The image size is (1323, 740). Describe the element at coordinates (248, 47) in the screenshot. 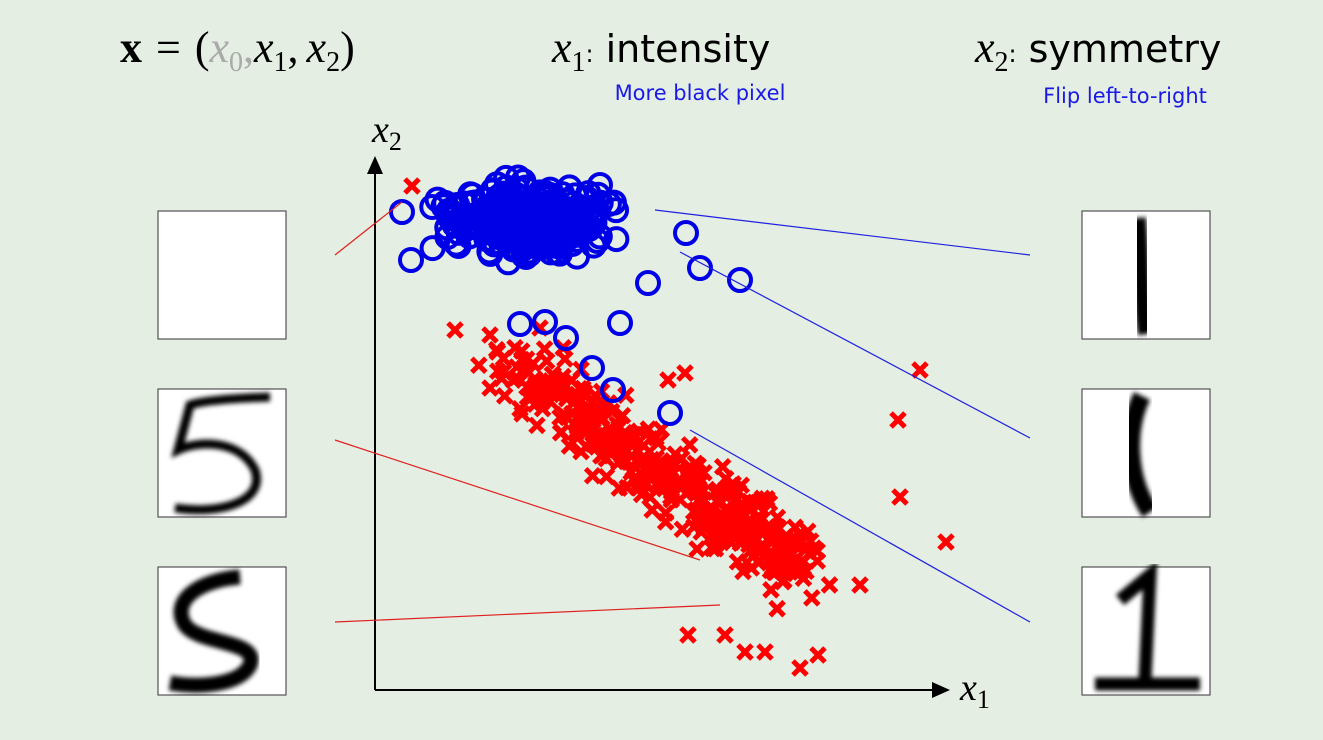

I see `formula-sep: ,` at that location.